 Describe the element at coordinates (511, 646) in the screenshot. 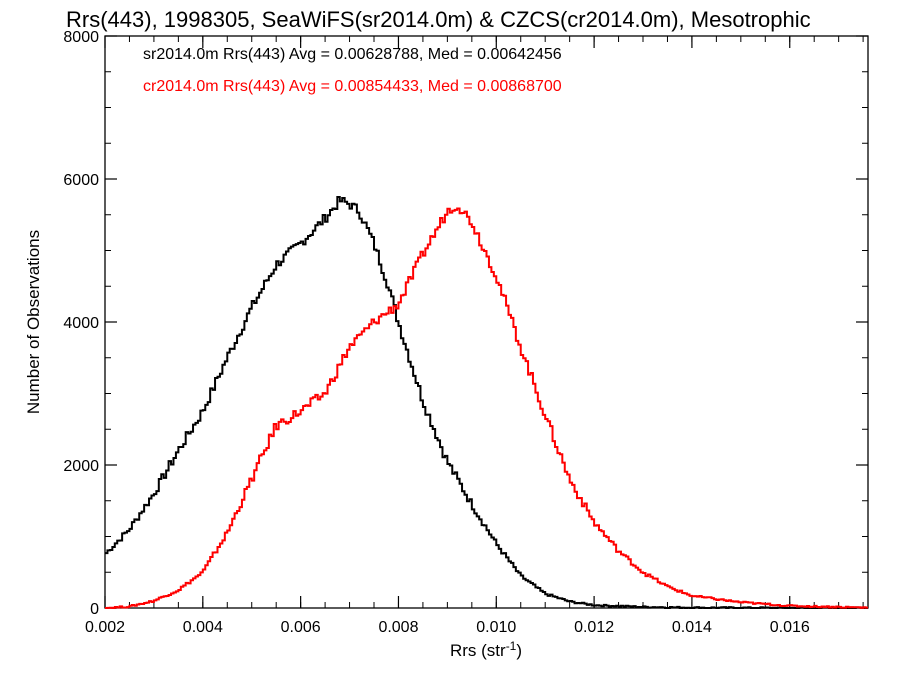

I see `x-axis-title-superscript: -1` at that location.